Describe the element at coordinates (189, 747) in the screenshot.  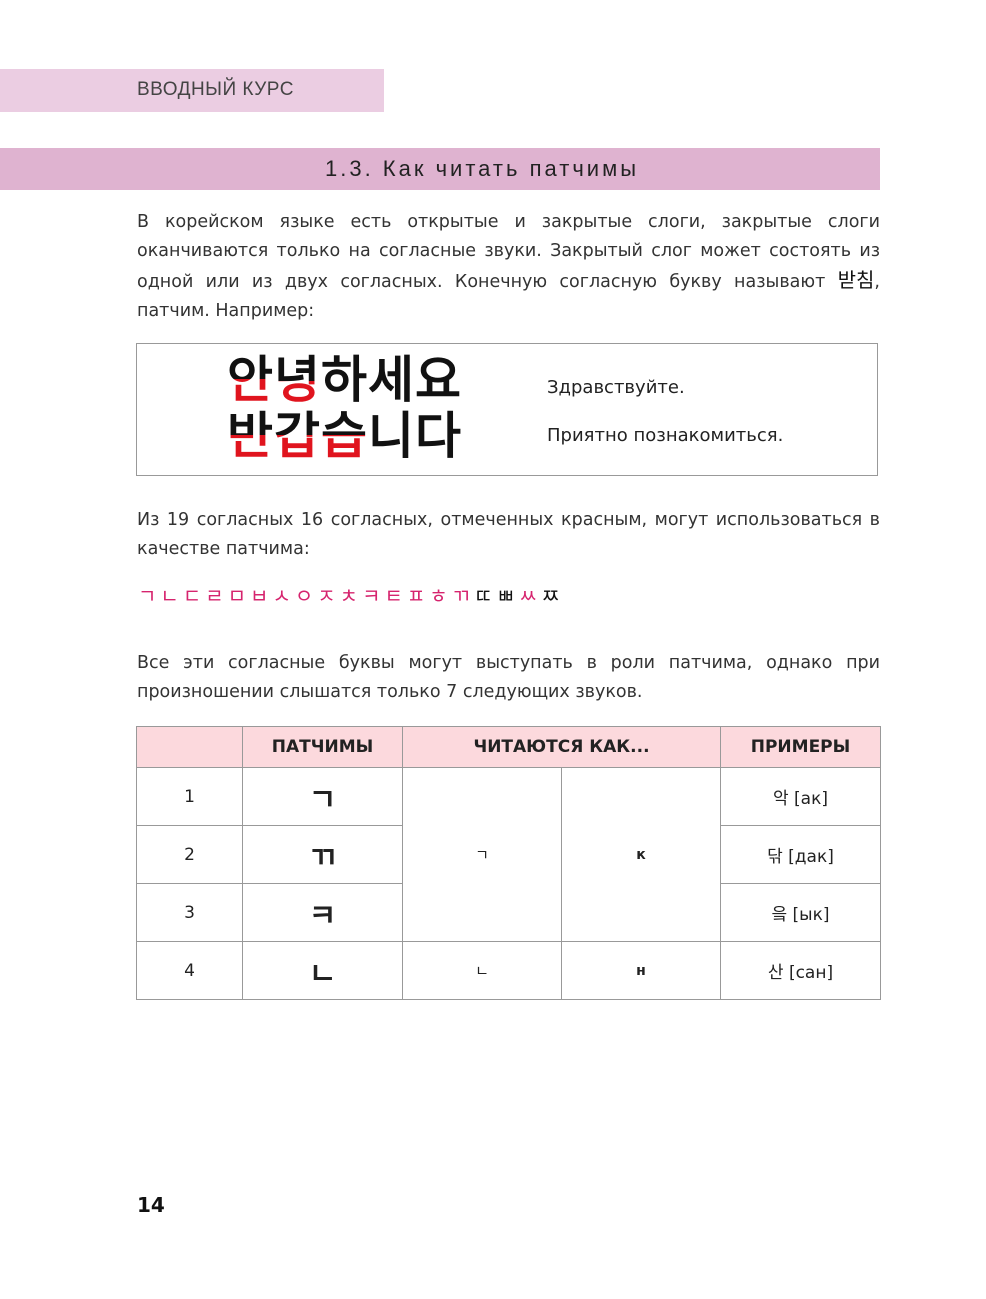
I see `header-number` at that location.